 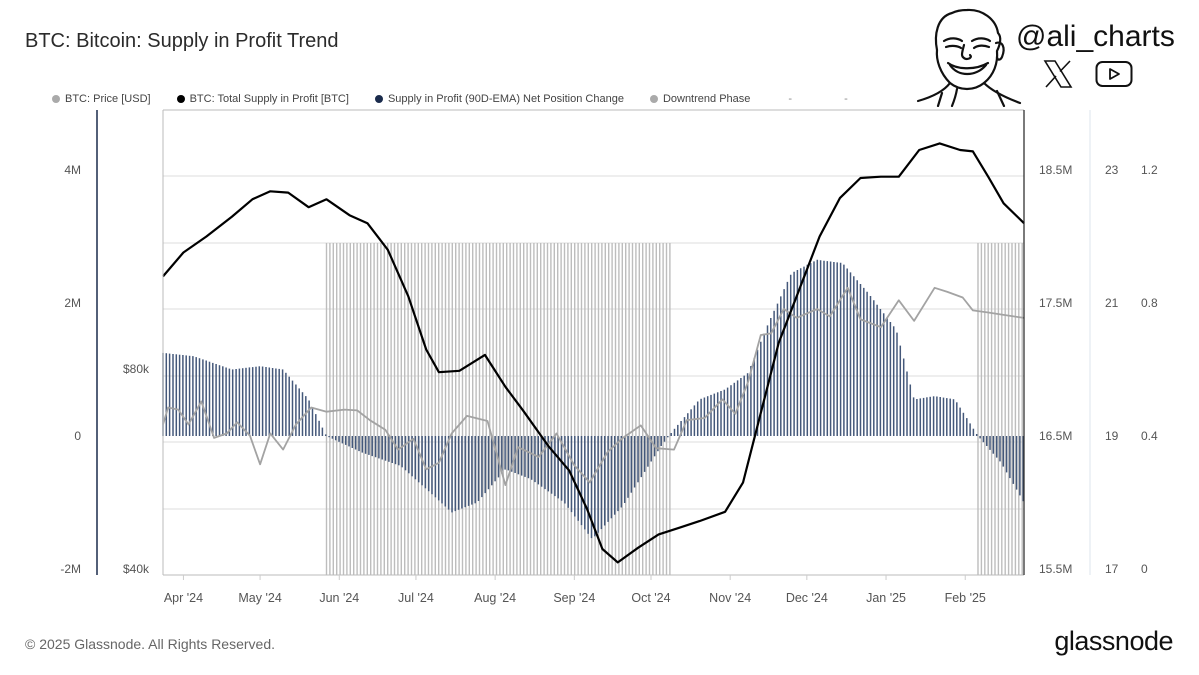 I want to click on x-tick-label: Apr '24, so click(x=183, y=598).